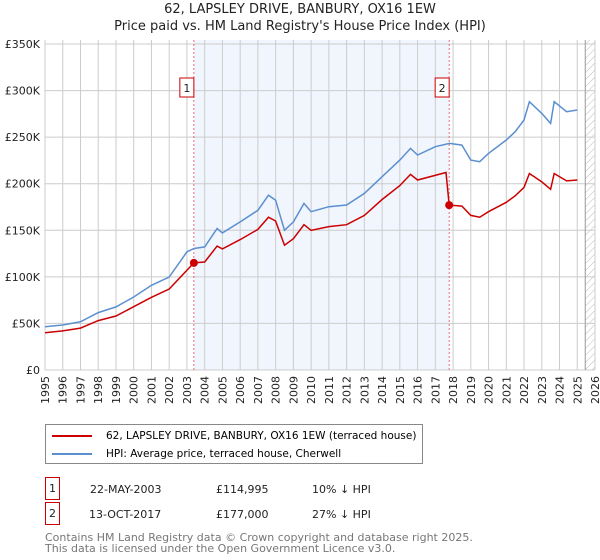 This screenshot has width=600, height=560. What do you see at coordinates (341, 489) in the screenshot?
I see `transaction-delta: 10% ↓ HPI` at bounding box center [341, 489].